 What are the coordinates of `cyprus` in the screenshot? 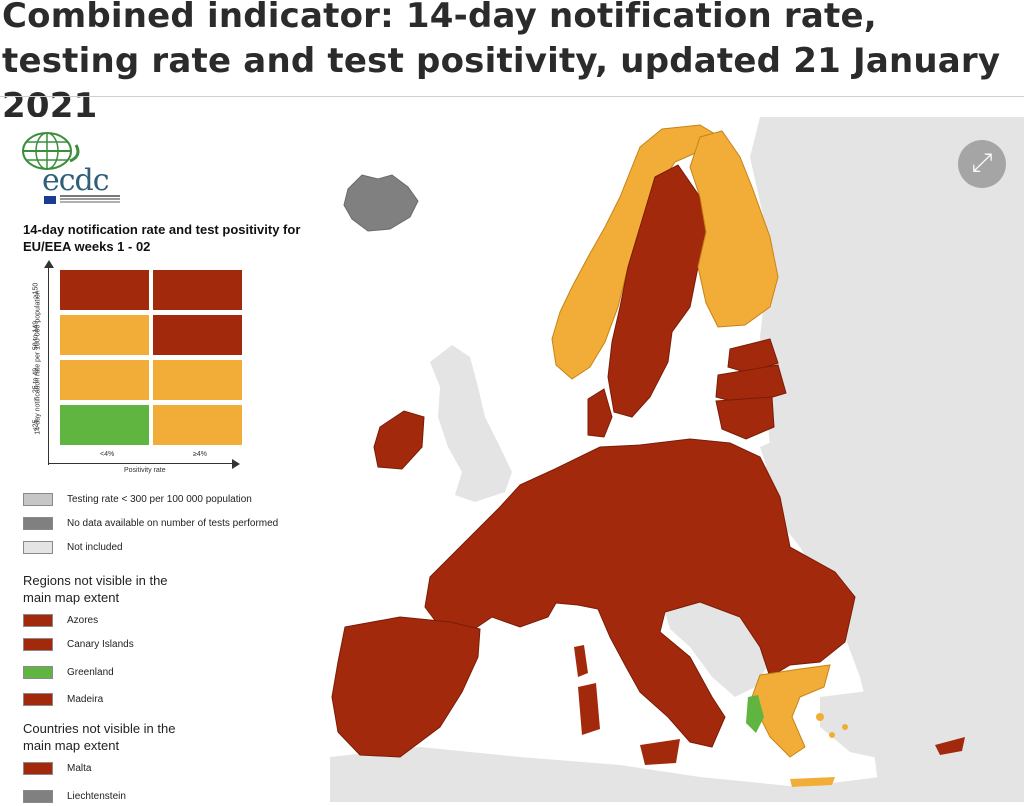 It's located at (950, 746).